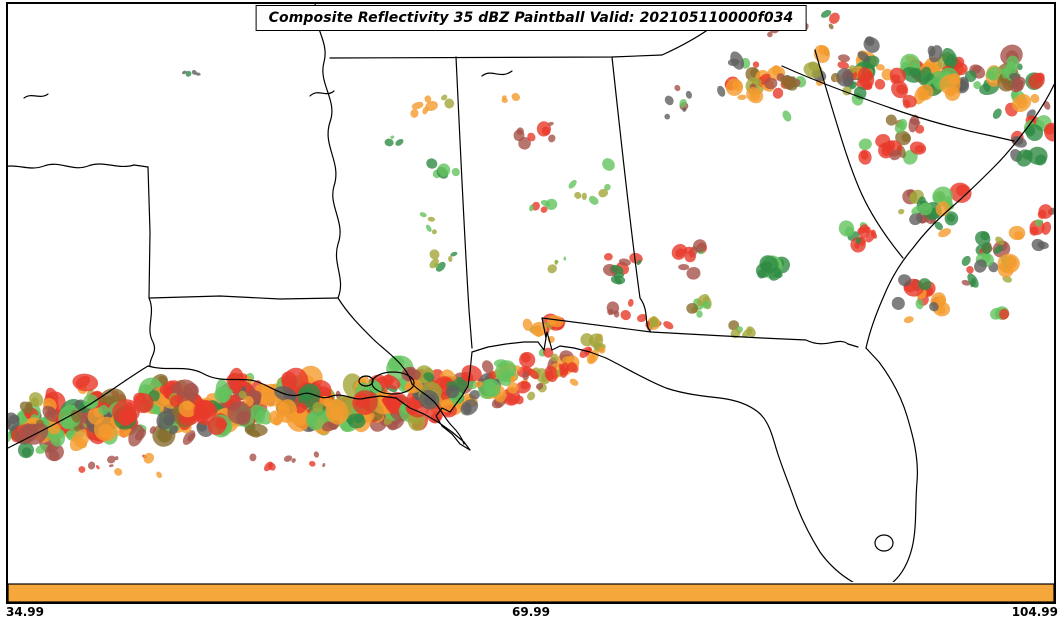 This screenshot has width=1062, height=633. What do you see at coordinates (891, 464) in the screenshot?
I see `florida-east-coastline` at bounding box center [891, 464].